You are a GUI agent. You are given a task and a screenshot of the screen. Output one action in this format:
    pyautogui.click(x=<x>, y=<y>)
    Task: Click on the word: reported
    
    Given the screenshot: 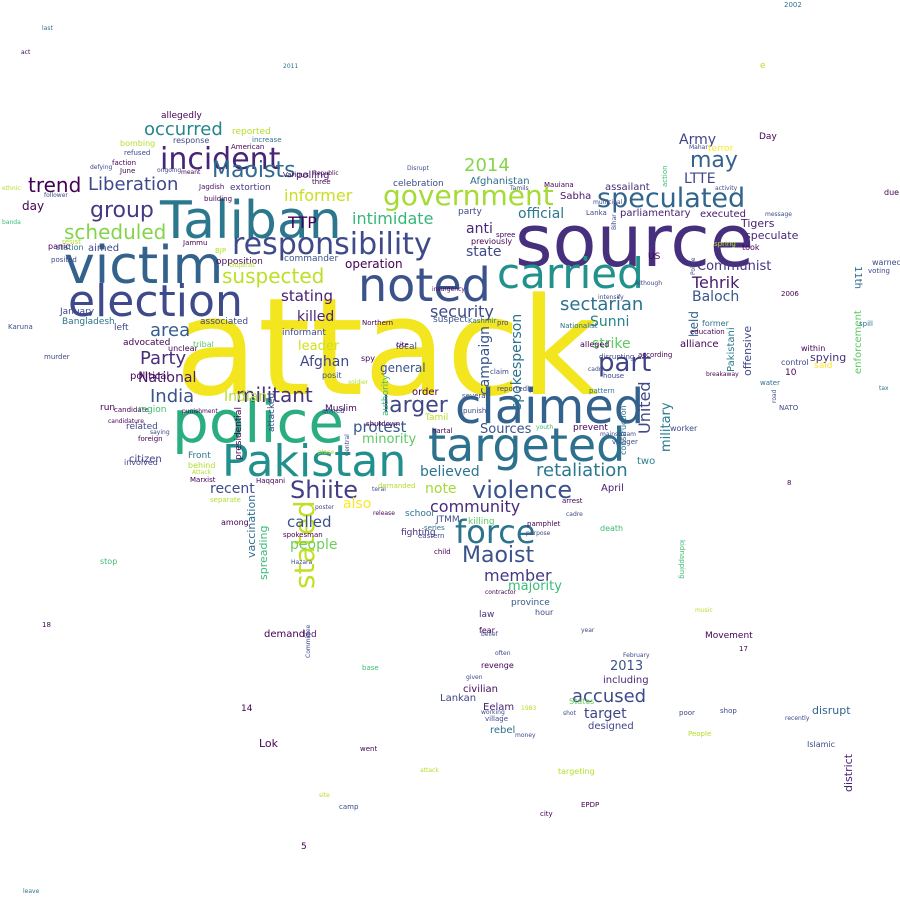 What is the action you would take?
    pyautogui.click(x=251, y=132)
    